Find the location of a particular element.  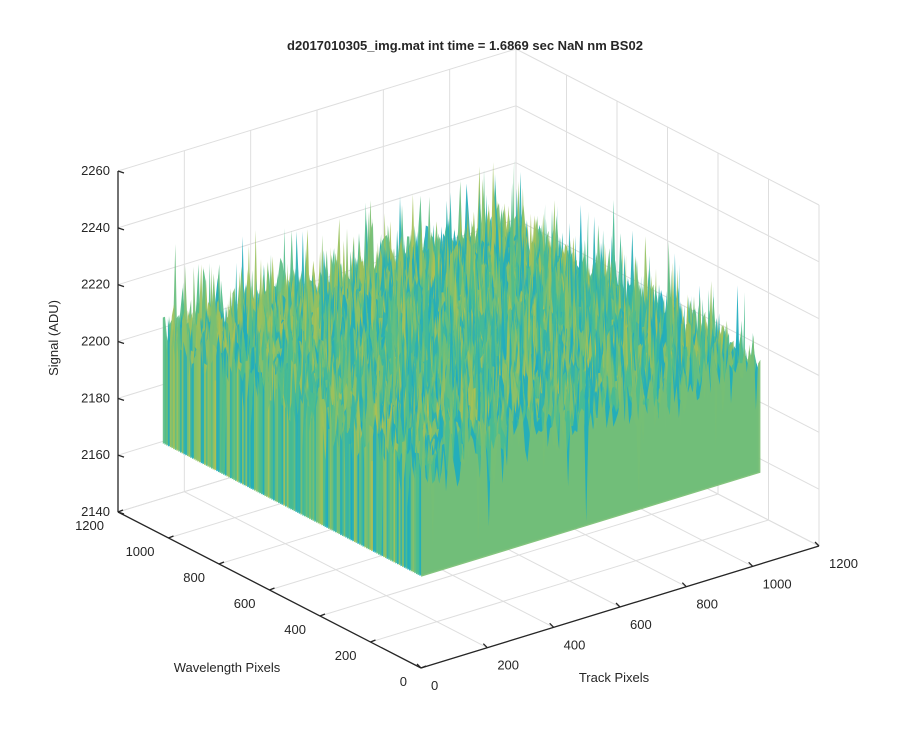

y-tick-label: 800 is located at coordinates (194, 577).